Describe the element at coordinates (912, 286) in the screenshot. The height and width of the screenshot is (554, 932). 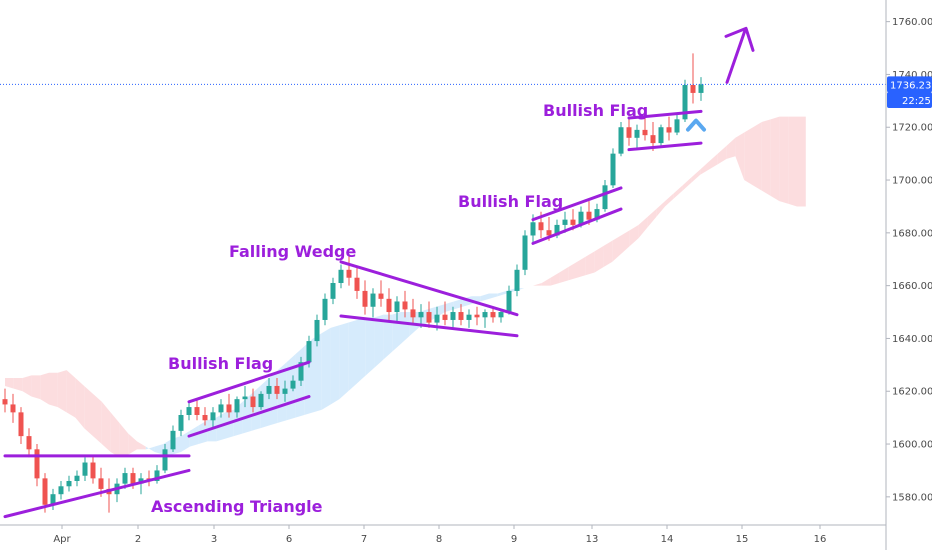
I see `price-tick-label: 1660.000` at that location.